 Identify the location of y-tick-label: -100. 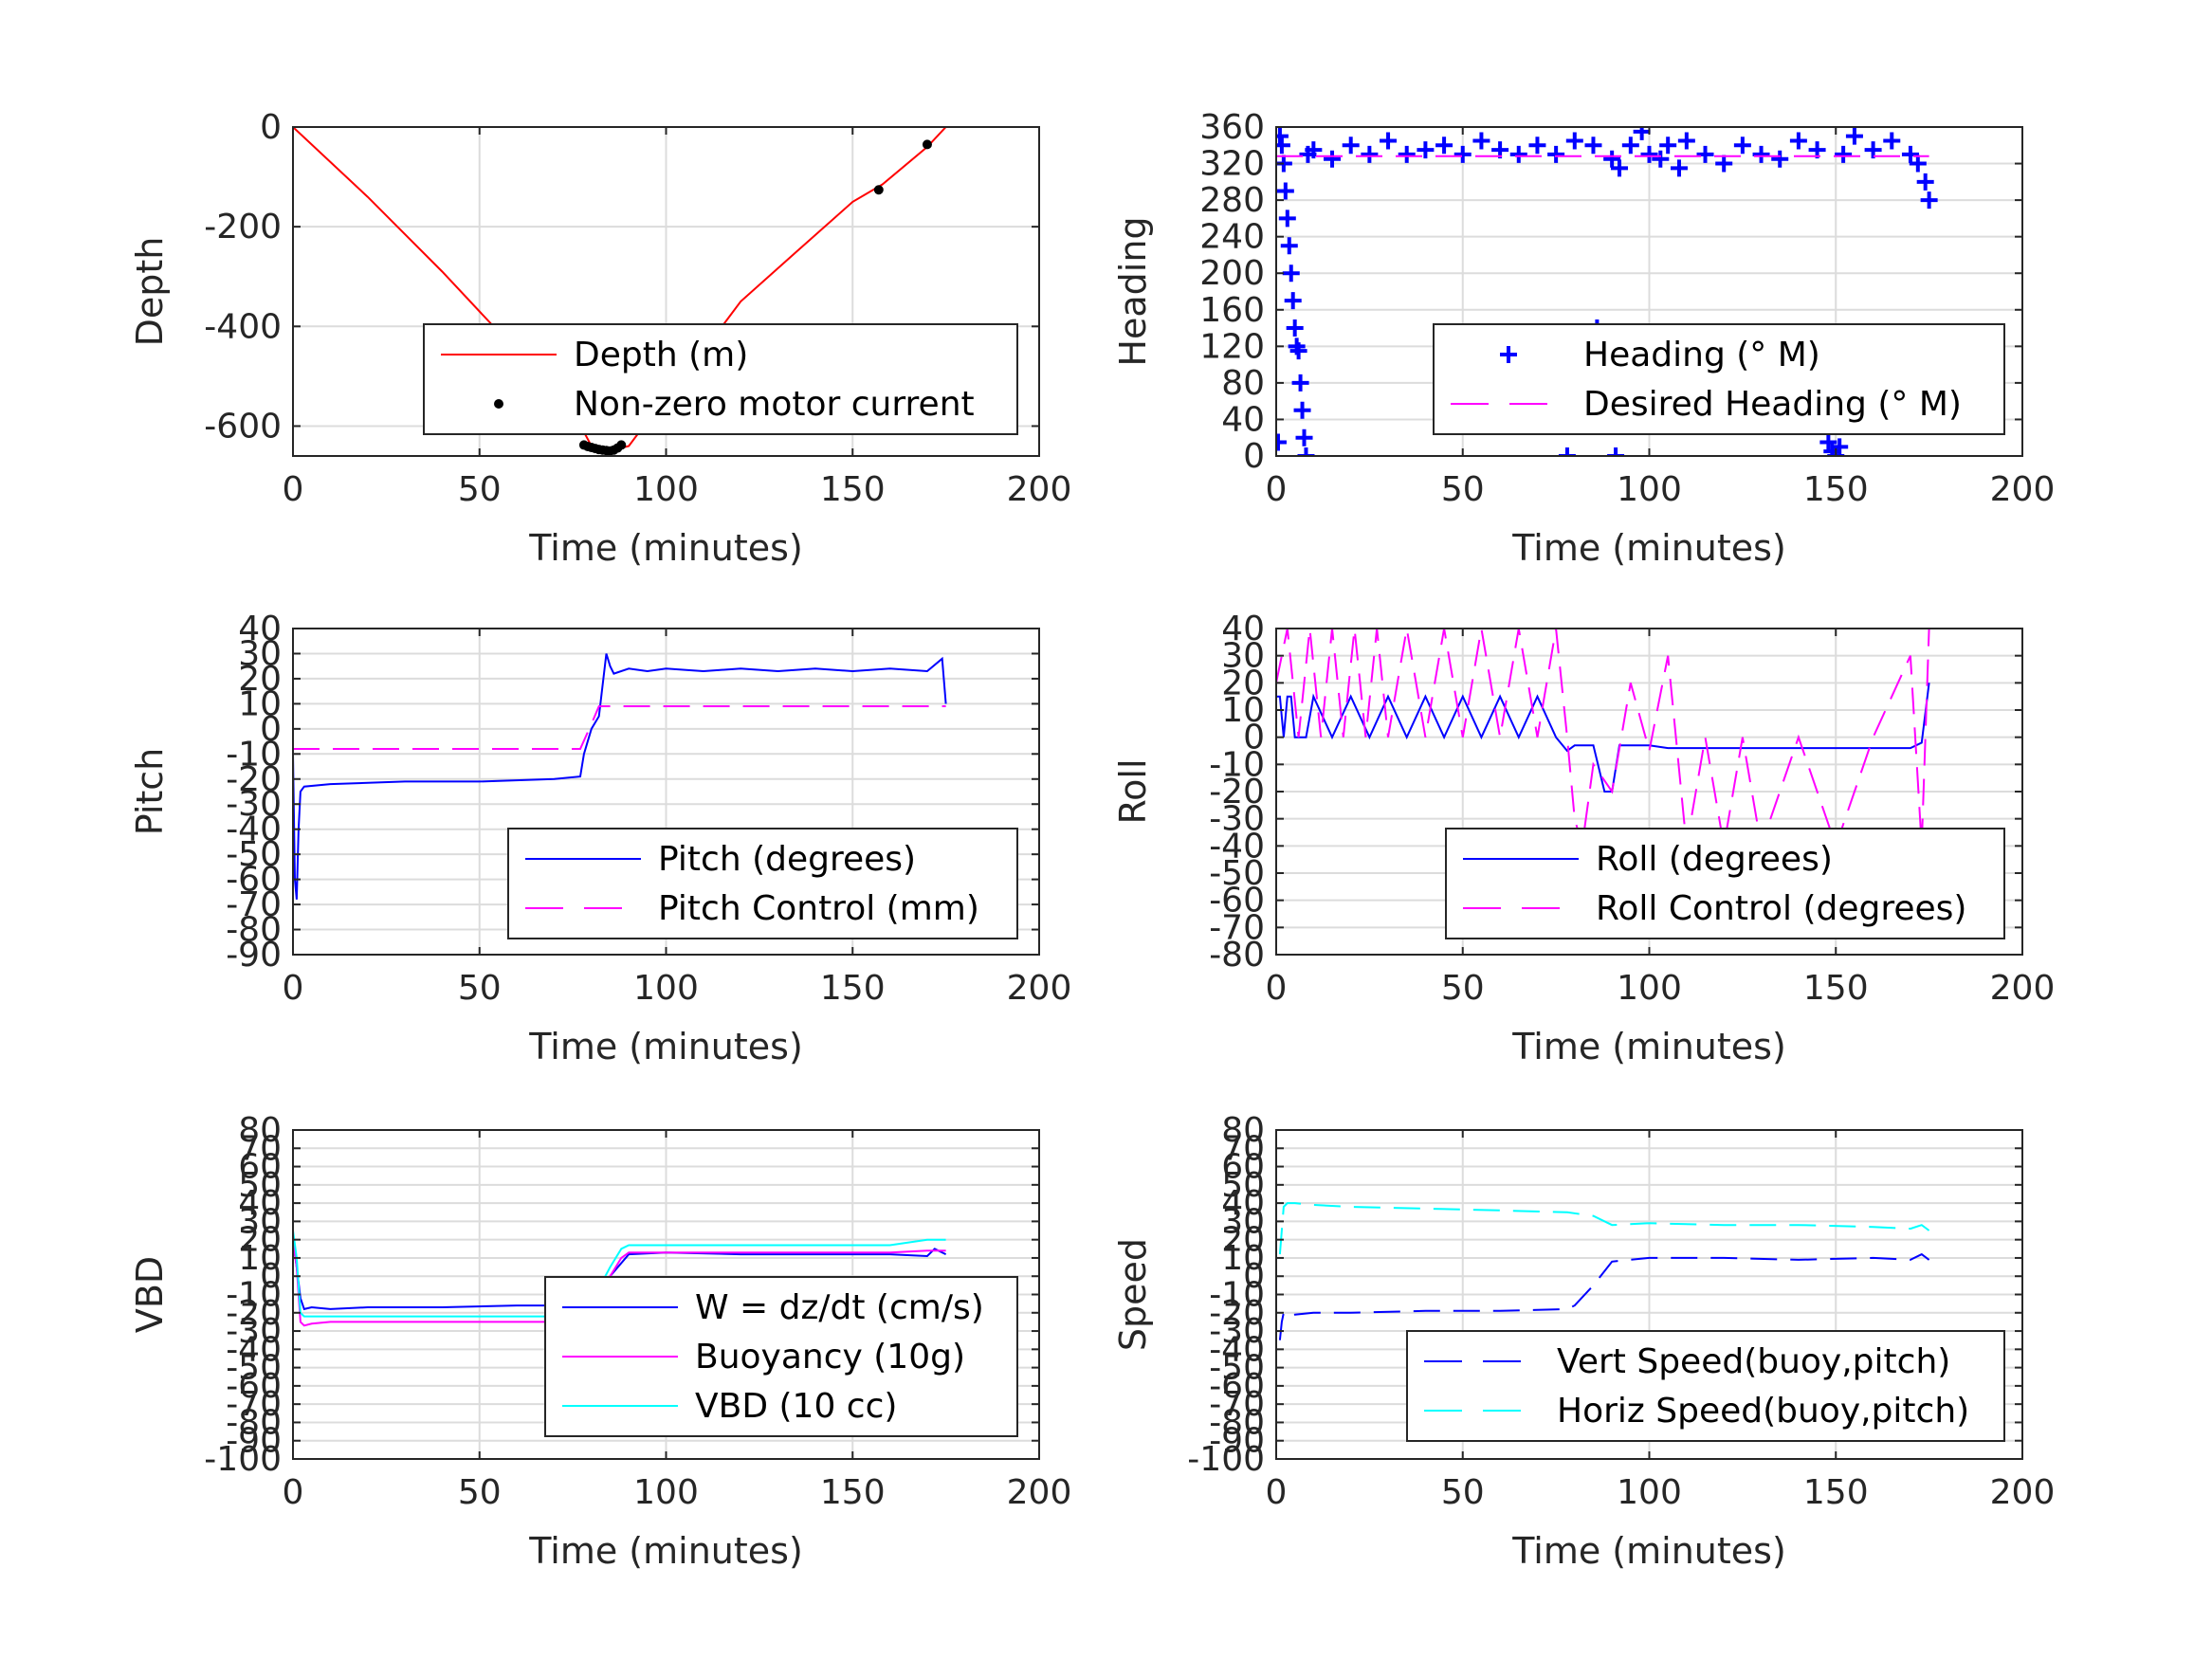
(1226, 1459).